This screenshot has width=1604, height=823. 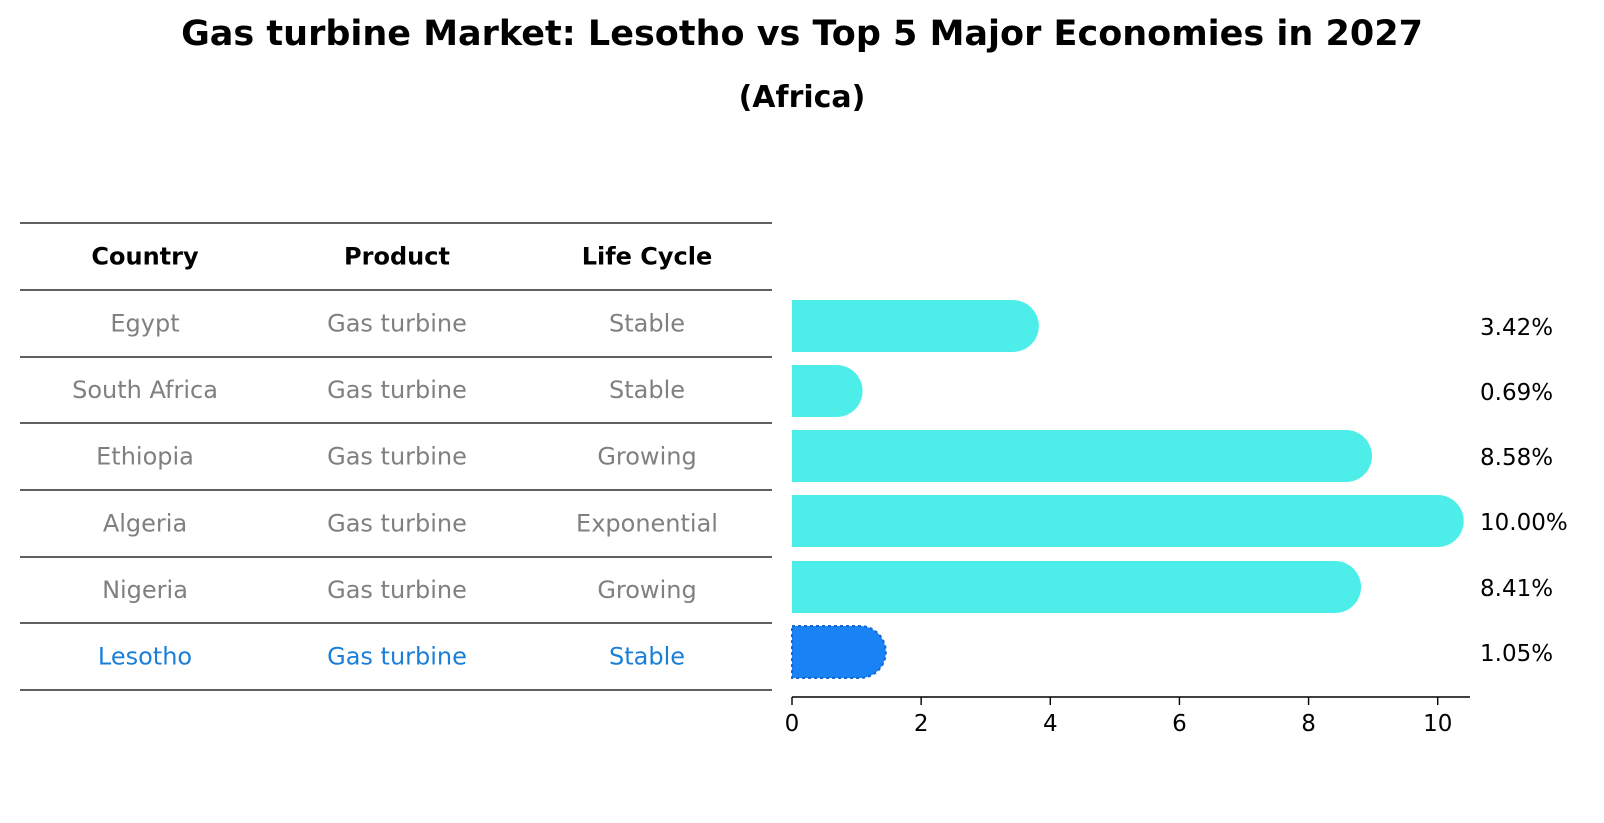 What do you see at coordinates (1128, 521) in the screenshot?
I see `bar-algeria` at bounding box center [1128, 521].